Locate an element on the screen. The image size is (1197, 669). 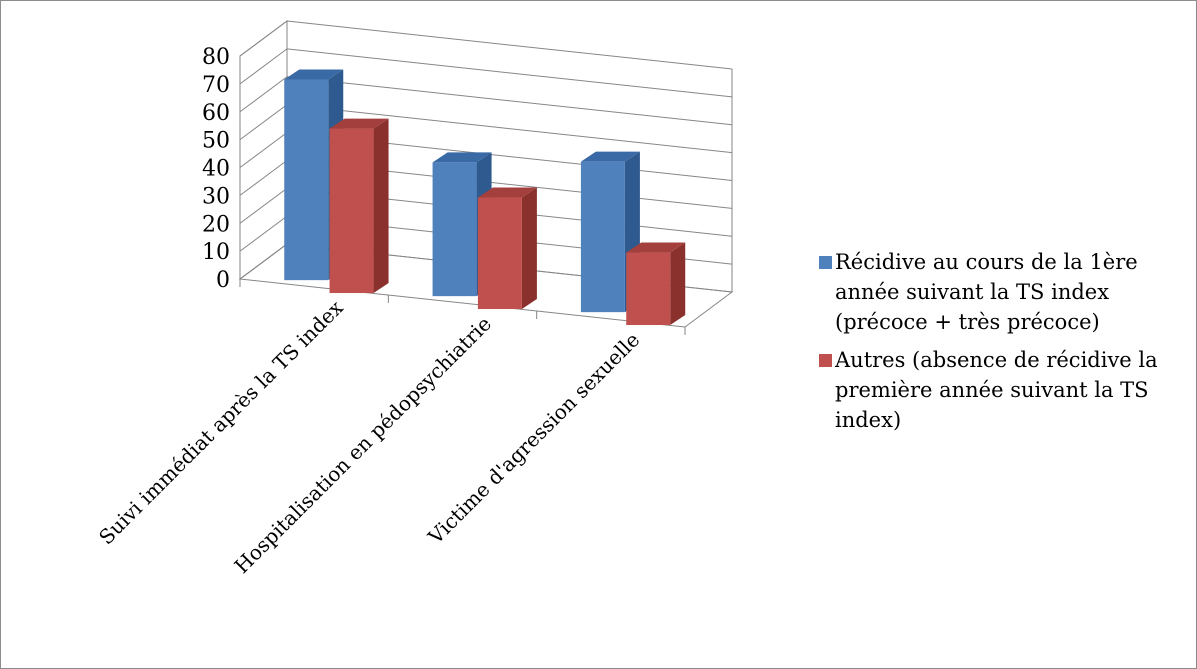
y-tick-label: 70 is located at coordinates (216, 85).